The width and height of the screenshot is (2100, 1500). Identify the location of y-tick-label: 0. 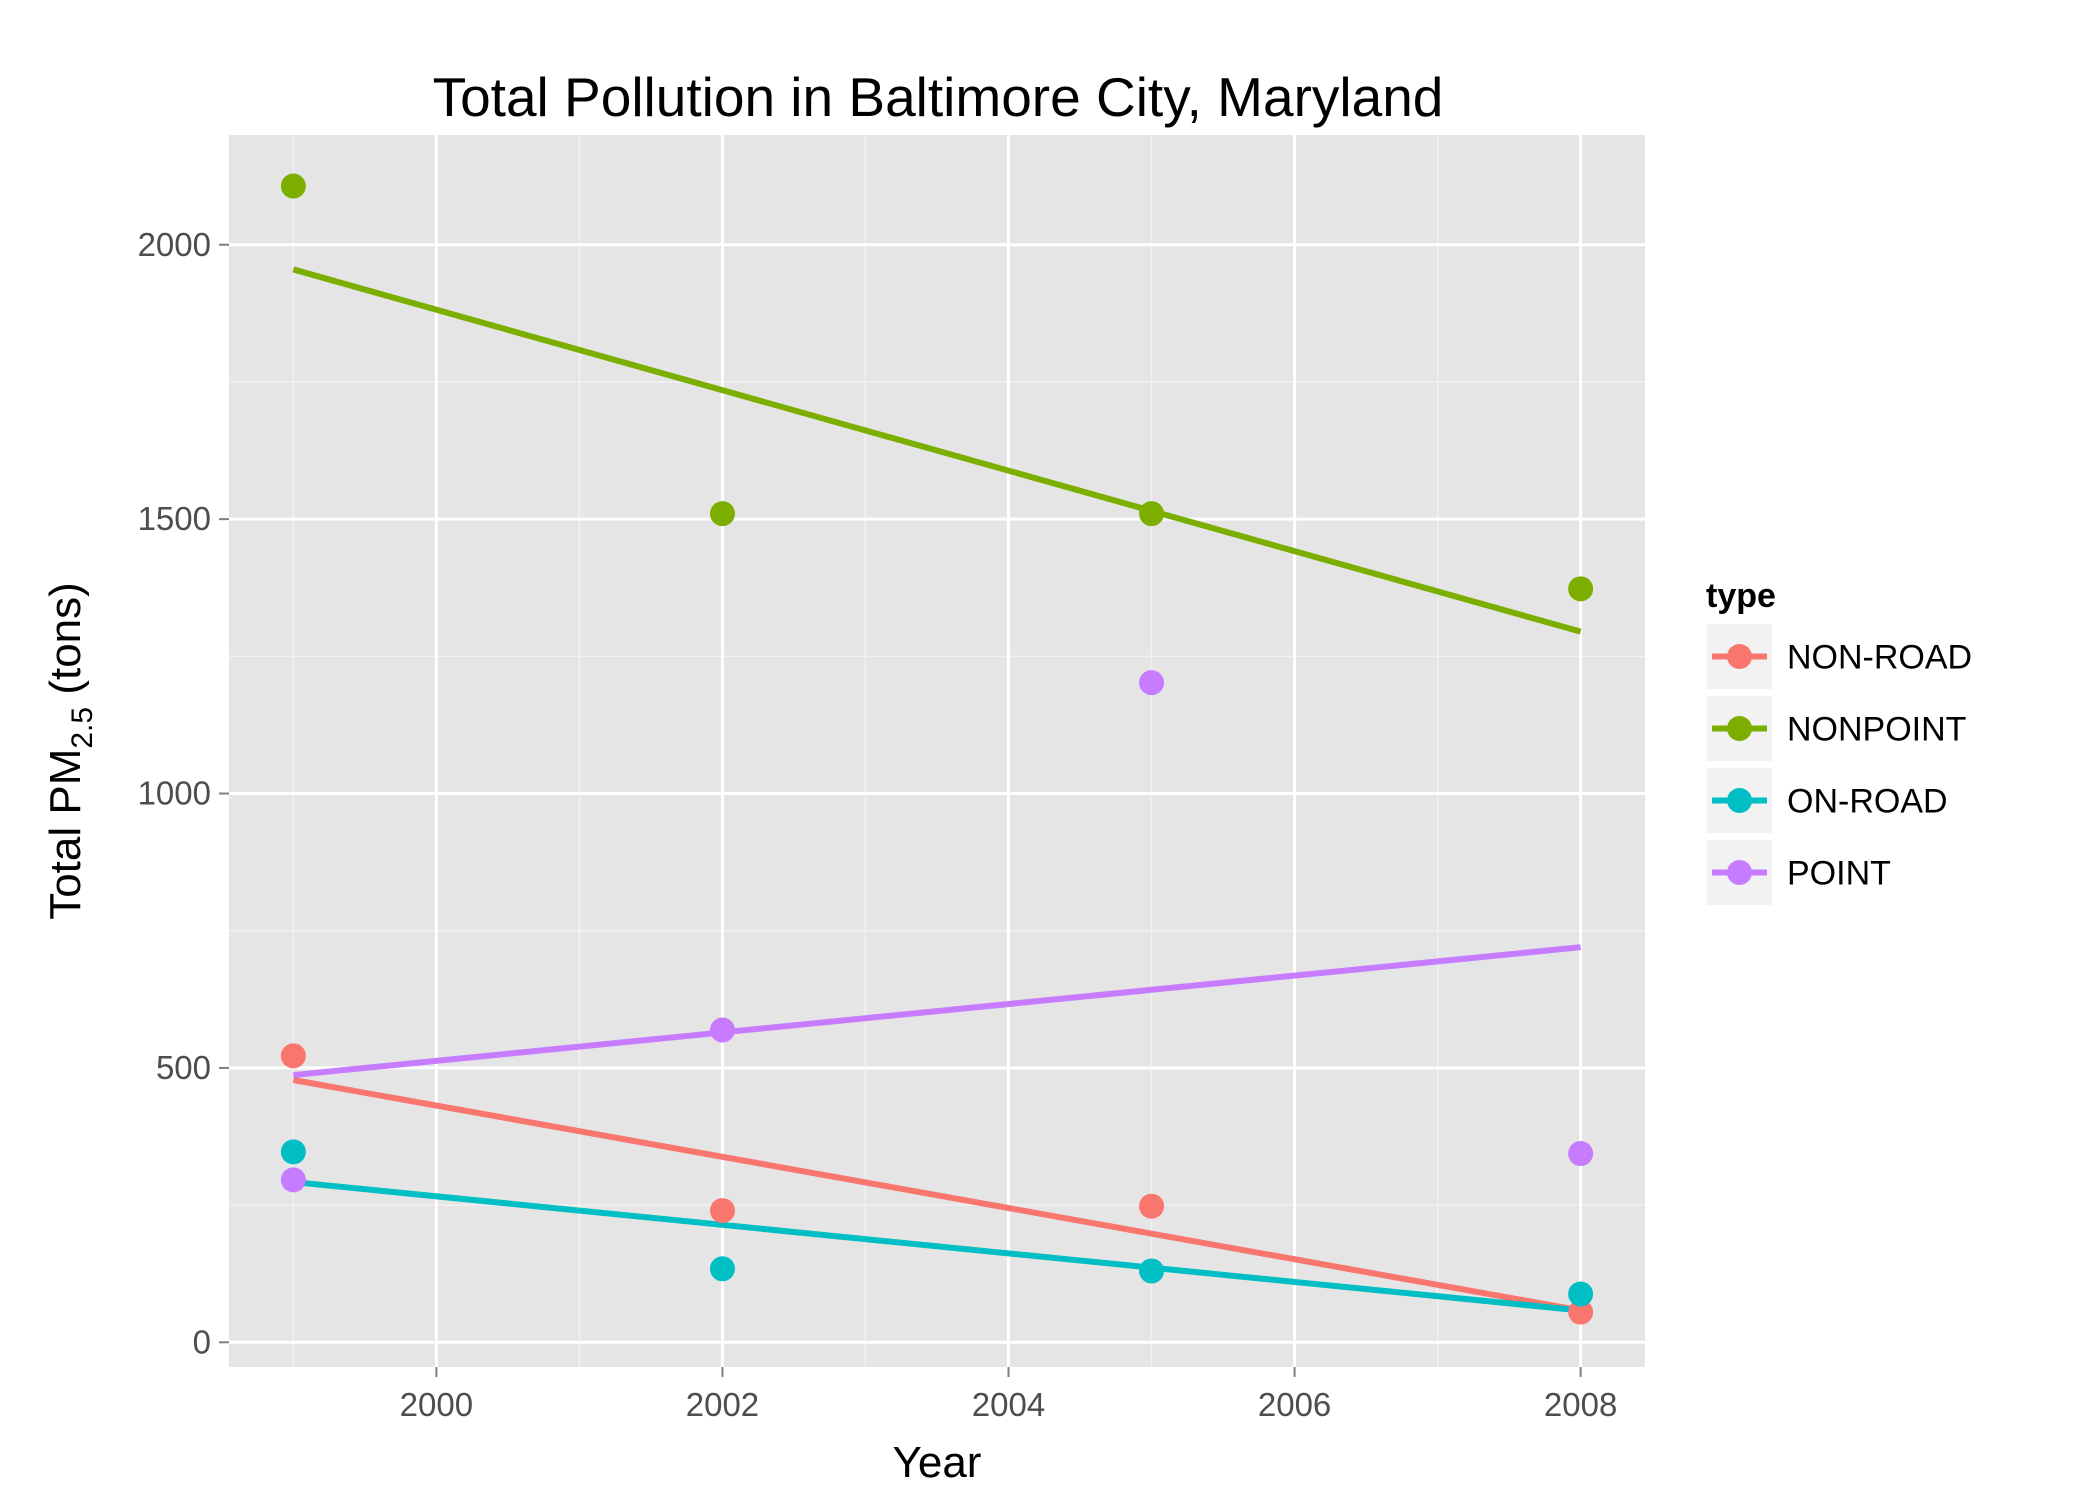
(202, 1341).